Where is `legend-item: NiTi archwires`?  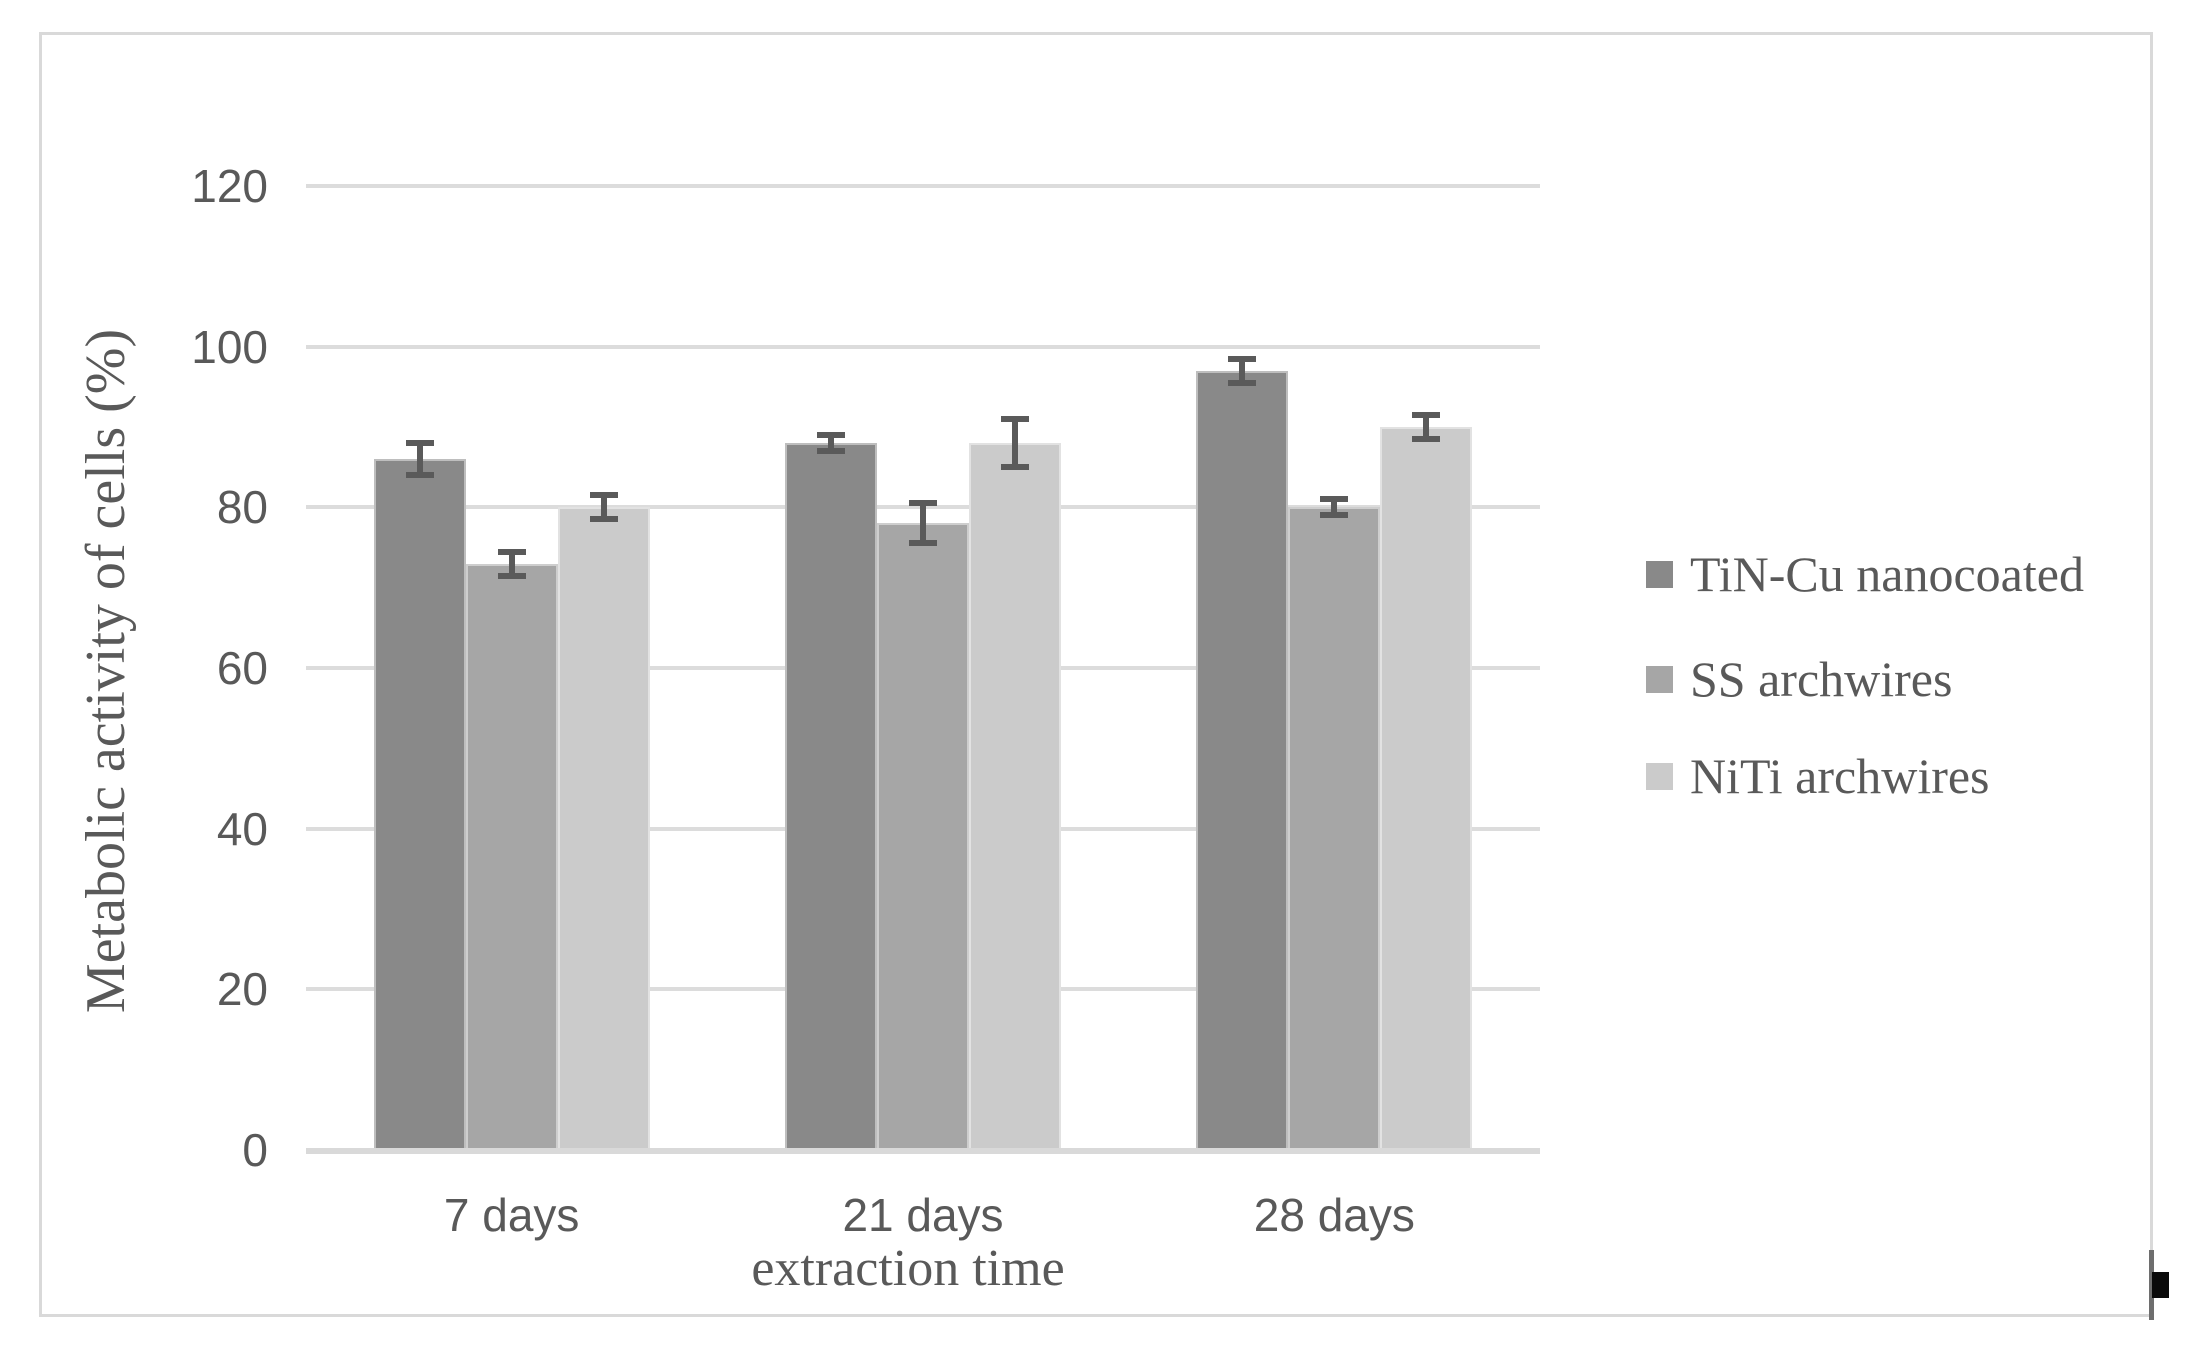 legend-item: NiTi archwires is located at coordinates (1818, 776).